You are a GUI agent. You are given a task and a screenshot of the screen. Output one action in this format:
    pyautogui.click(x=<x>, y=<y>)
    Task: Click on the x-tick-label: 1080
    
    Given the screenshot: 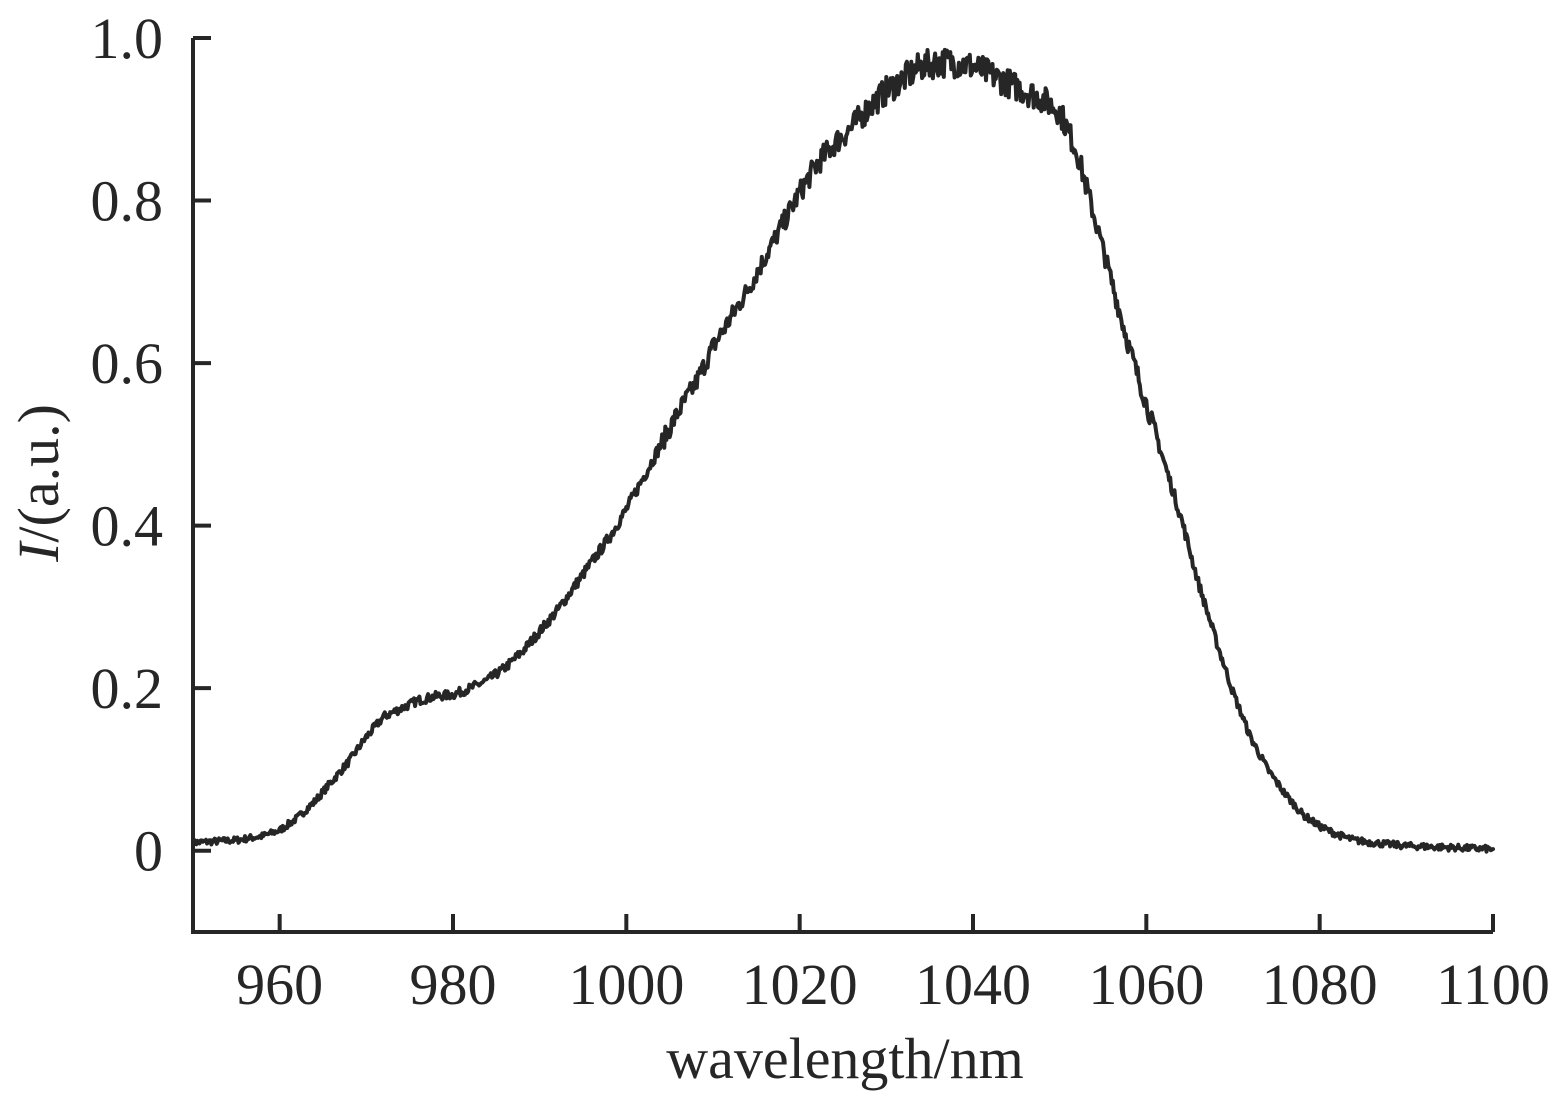 What is the action you would take?
    pyautogui.click(x=1320, y=984)
    